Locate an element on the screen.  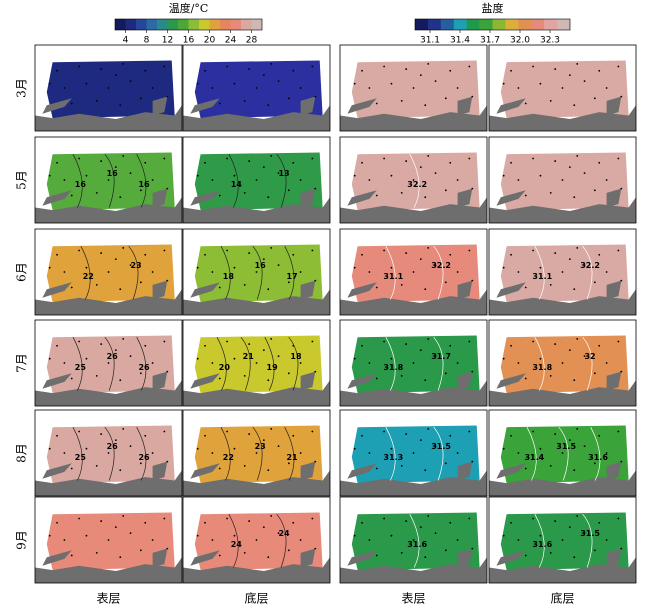
contour-label: 18 is located at coordinates (229, 276).